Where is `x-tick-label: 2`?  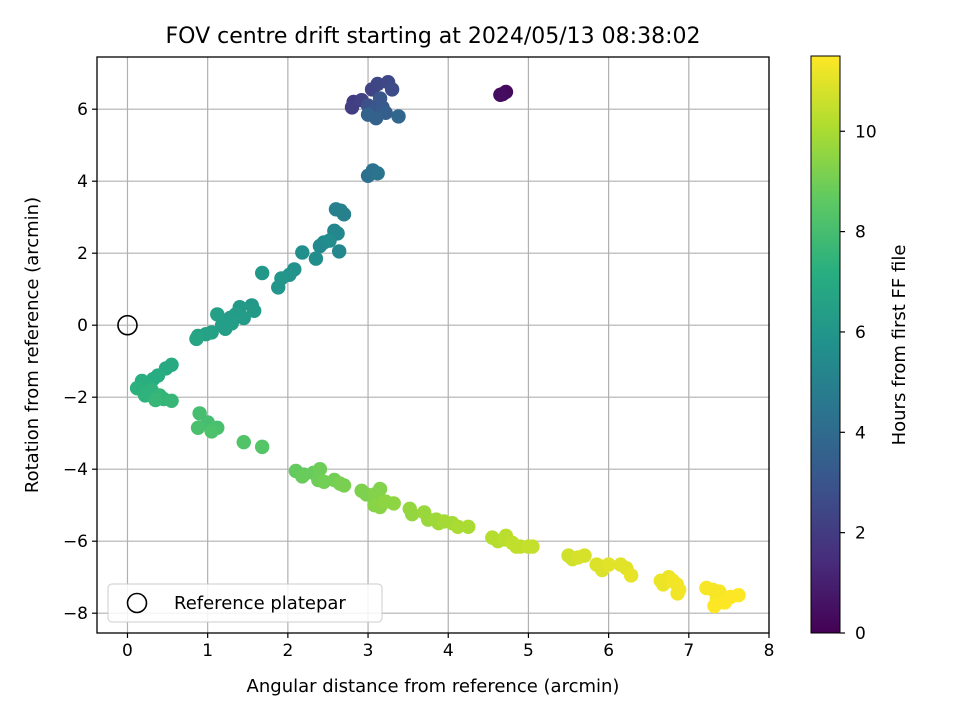 x-tick-label: 2 is located at coordinates (287, 651).